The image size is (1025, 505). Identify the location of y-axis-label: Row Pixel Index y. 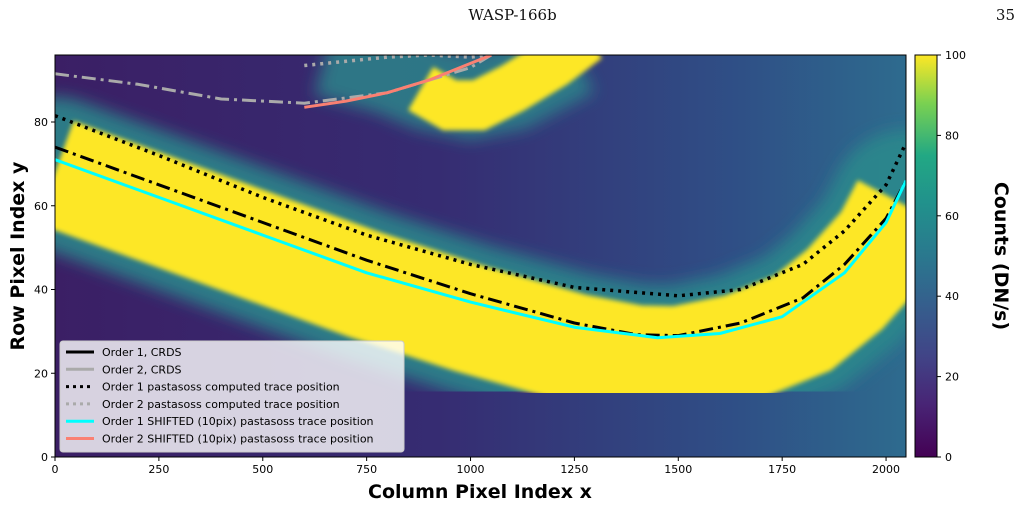
(18, 256).